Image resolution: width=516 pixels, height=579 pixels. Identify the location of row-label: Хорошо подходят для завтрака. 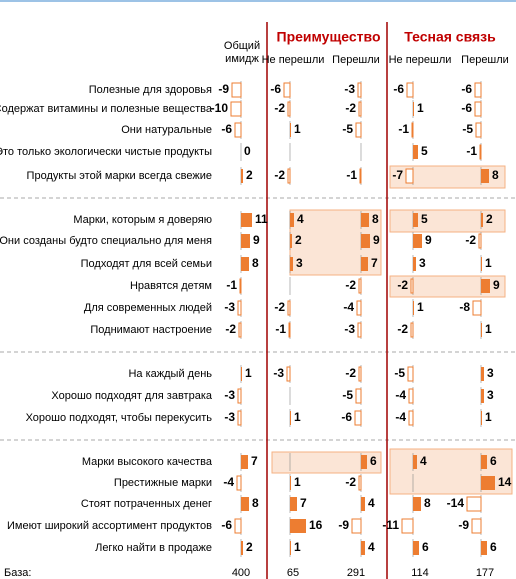
(131, 396).